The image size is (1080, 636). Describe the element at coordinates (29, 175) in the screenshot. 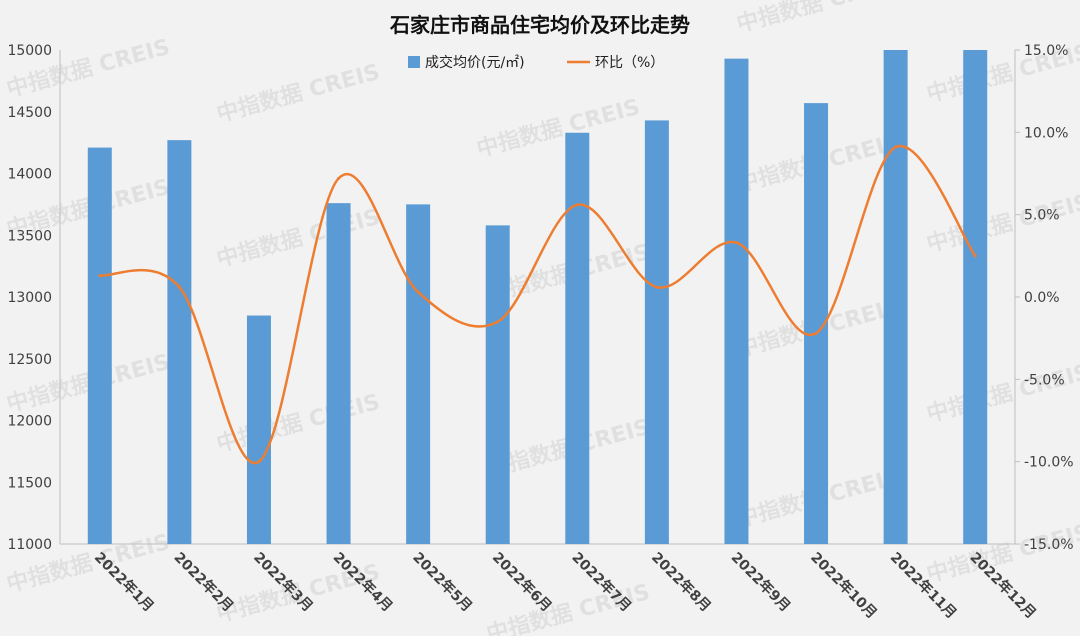

I see `y-left-tick-label: 14000` at that location.